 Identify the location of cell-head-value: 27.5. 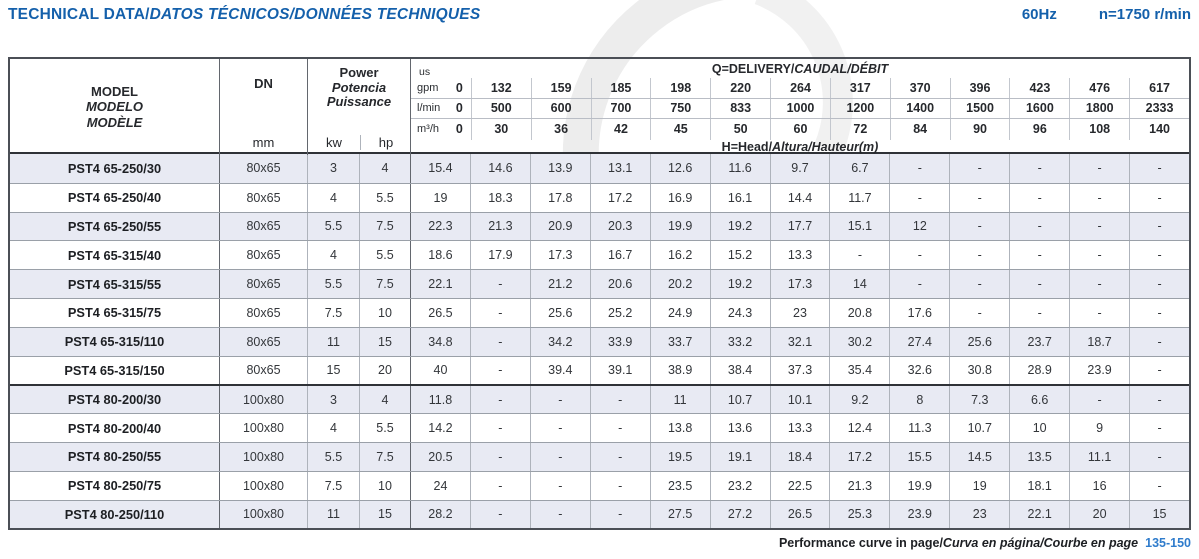
(679, 514).